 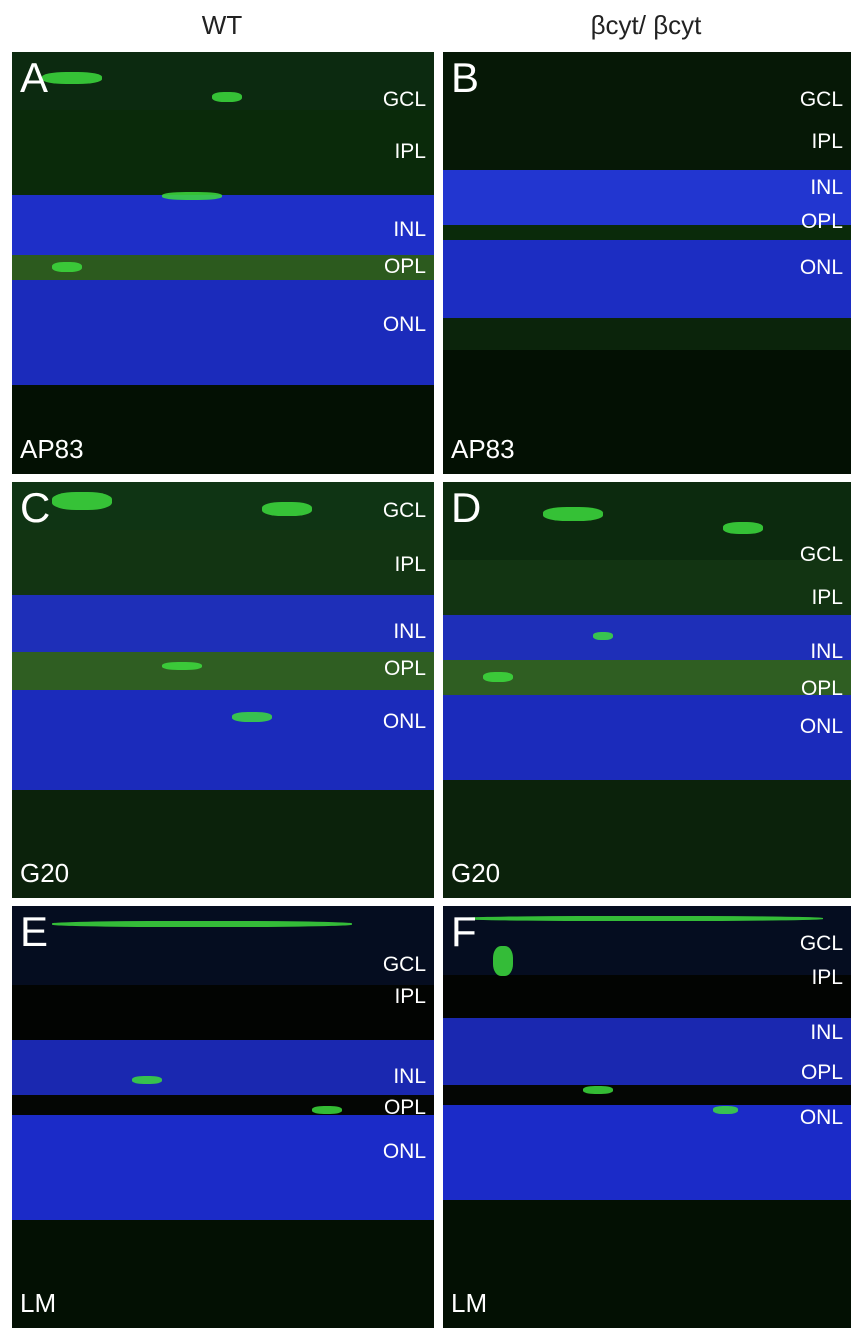 What do you see at coordinates (34, 931) in the screenshot?
I see `panel-letter: E` at bounding box center [34, 931].